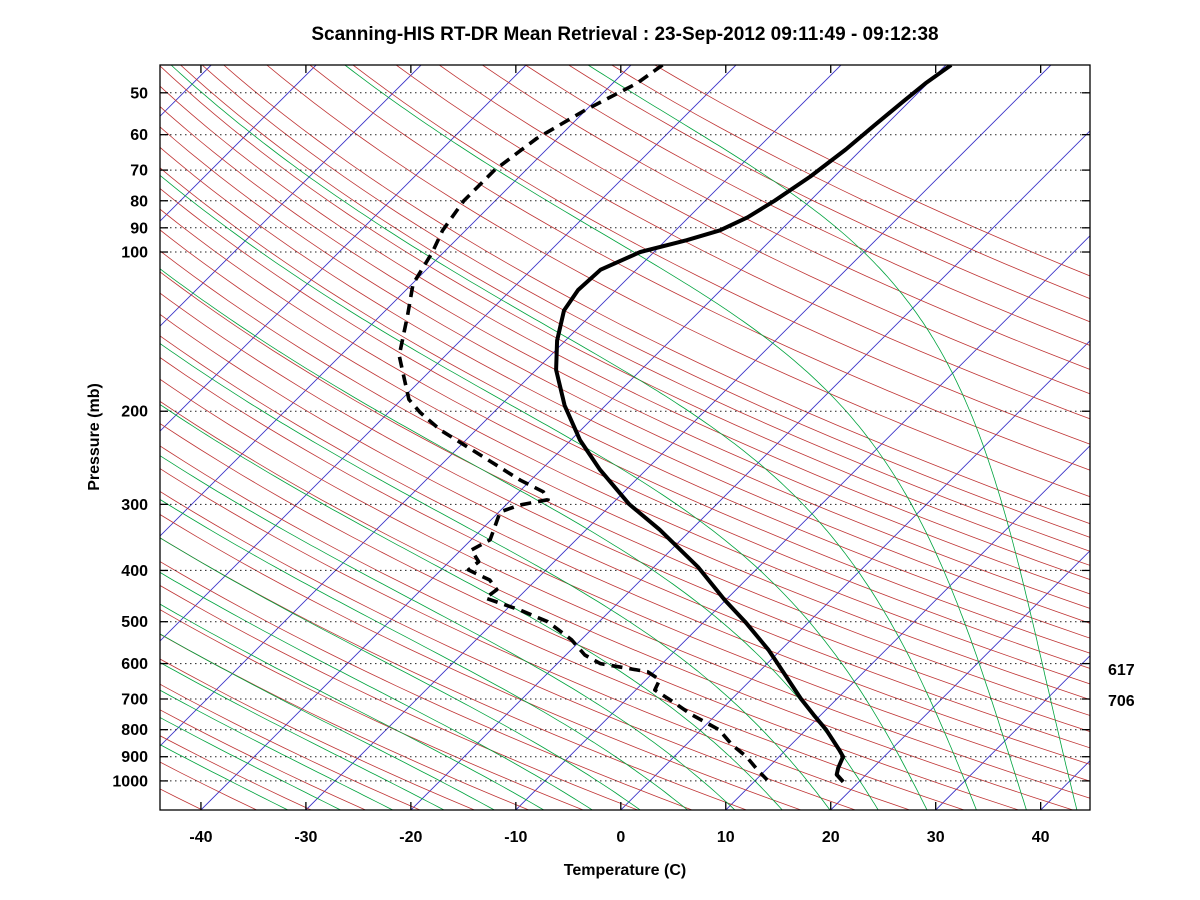 This screenshot has height=900, width=1200. Describe the element at coordinates (139, 135) in the screenshot. I see `y-tick-label: 60` at that location.